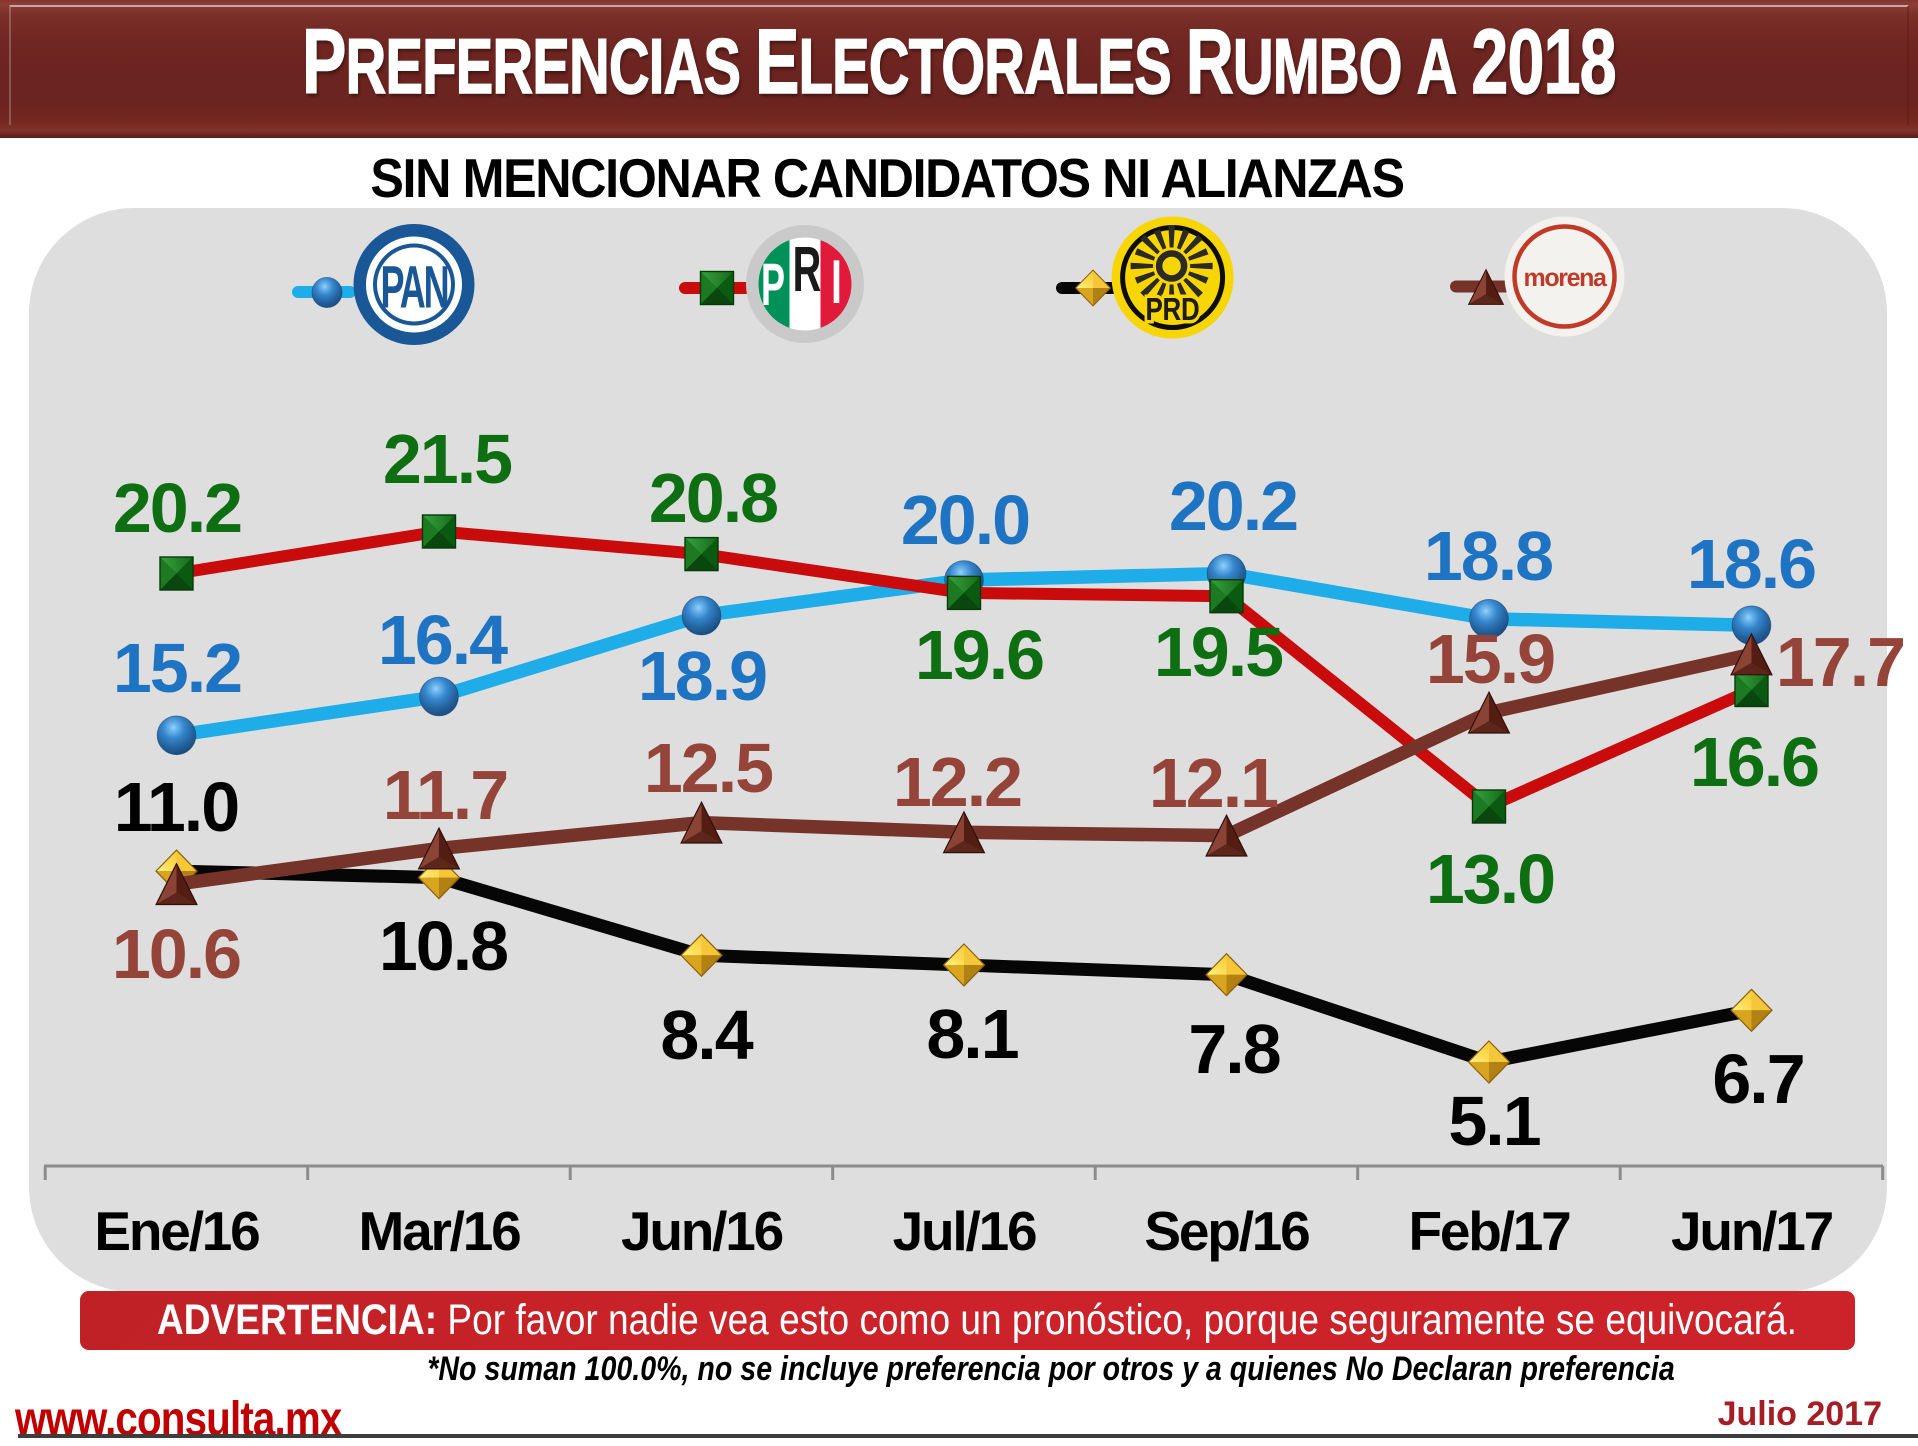 This screenshot has width=1918, height=1446. Describe the element at coordinates (413, 287) in the screenshot. I see `svg-text: PAN` at that location.